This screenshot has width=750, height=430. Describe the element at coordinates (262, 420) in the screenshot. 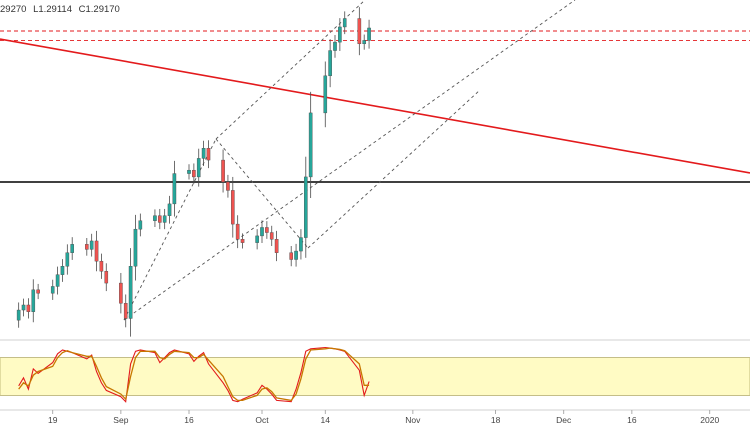

I see `x-tick-label-3: Oct` at that location.